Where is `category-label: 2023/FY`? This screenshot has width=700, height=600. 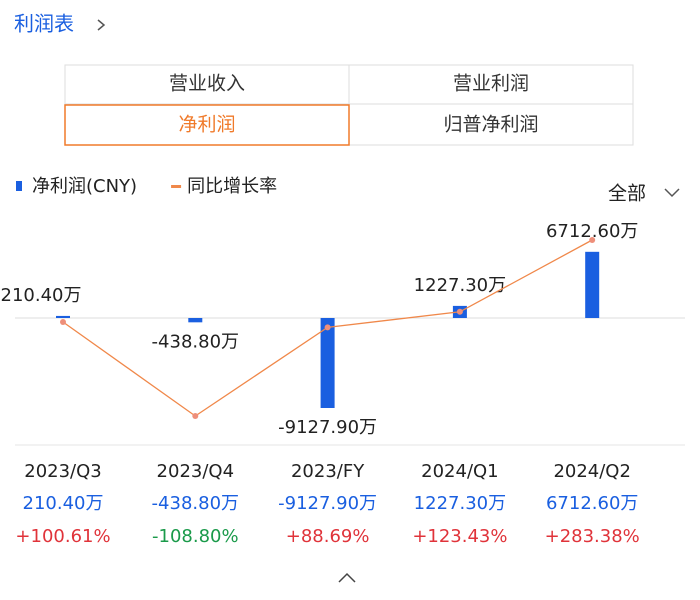
category-label: 2023/FY is located at coordinates (328, 471).